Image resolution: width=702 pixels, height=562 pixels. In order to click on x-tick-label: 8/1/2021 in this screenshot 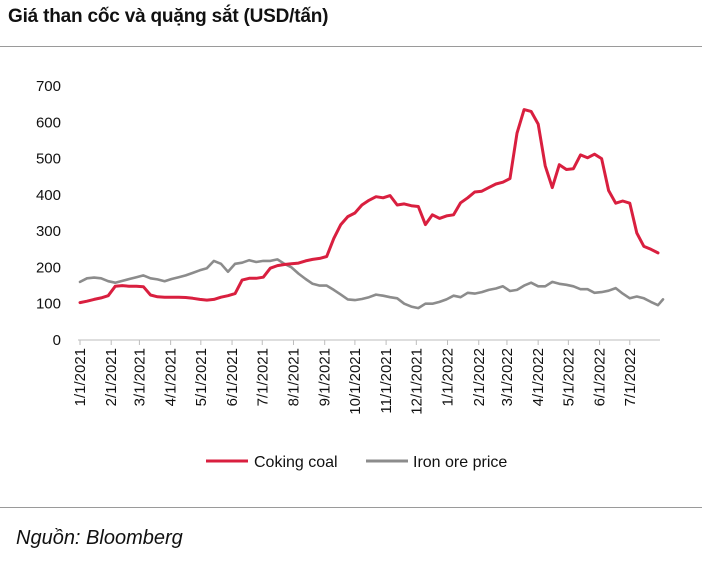, I will do `click(293, 377)`.